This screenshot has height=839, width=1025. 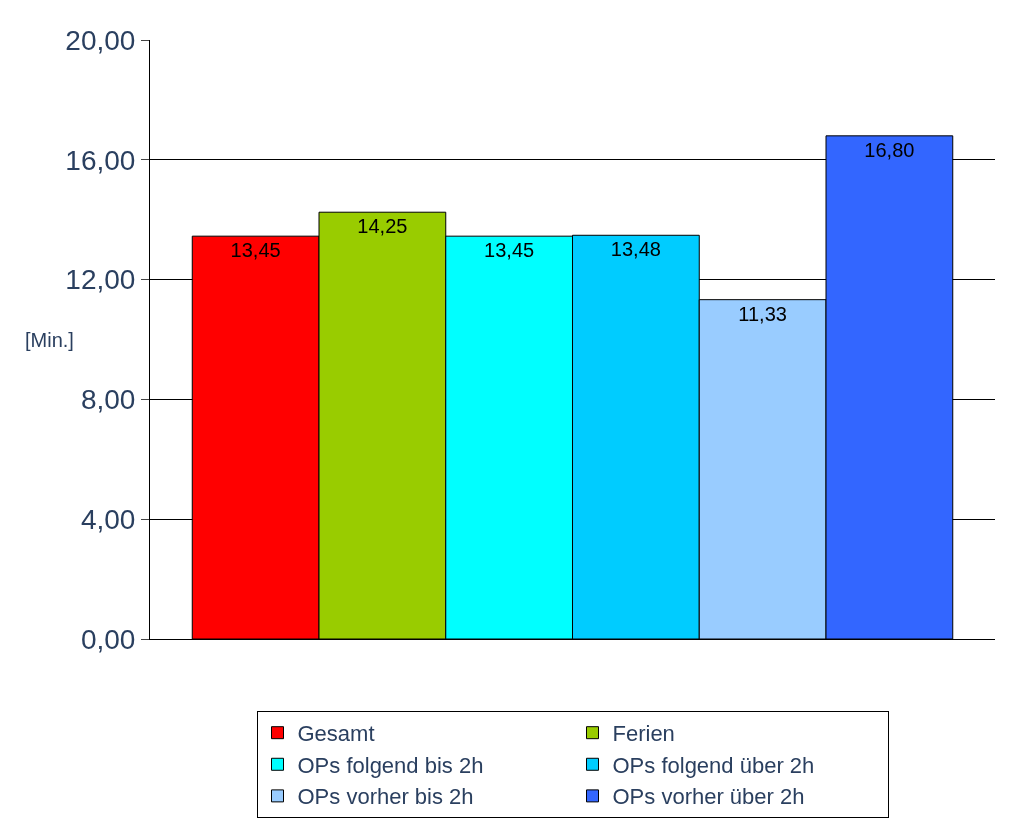 I want to click on data-label: 16,80, so click(x=889, y=149).